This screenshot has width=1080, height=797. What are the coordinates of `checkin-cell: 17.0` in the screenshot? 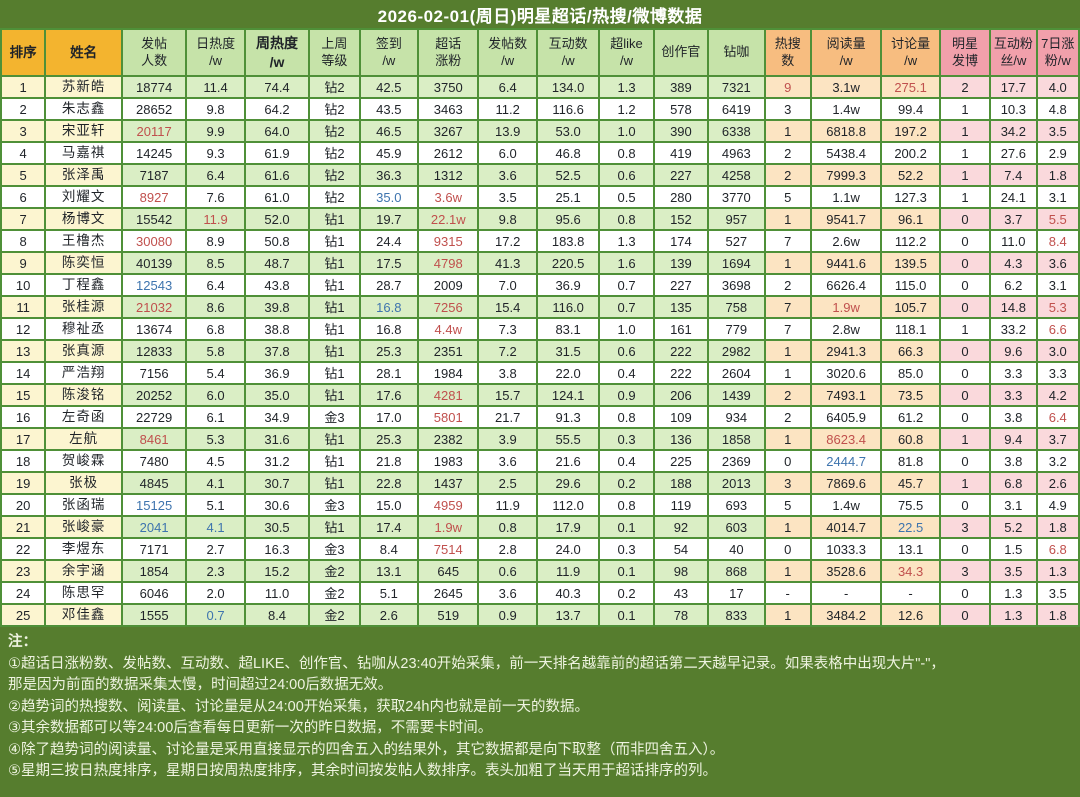 It's located at (389, 417).